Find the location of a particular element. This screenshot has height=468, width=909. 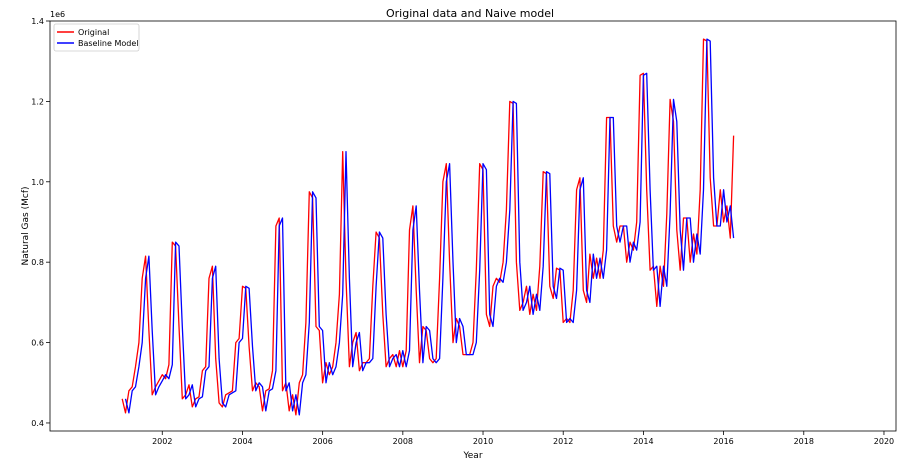

legend: Original Baseline Model is located at coordinates (96, 37).